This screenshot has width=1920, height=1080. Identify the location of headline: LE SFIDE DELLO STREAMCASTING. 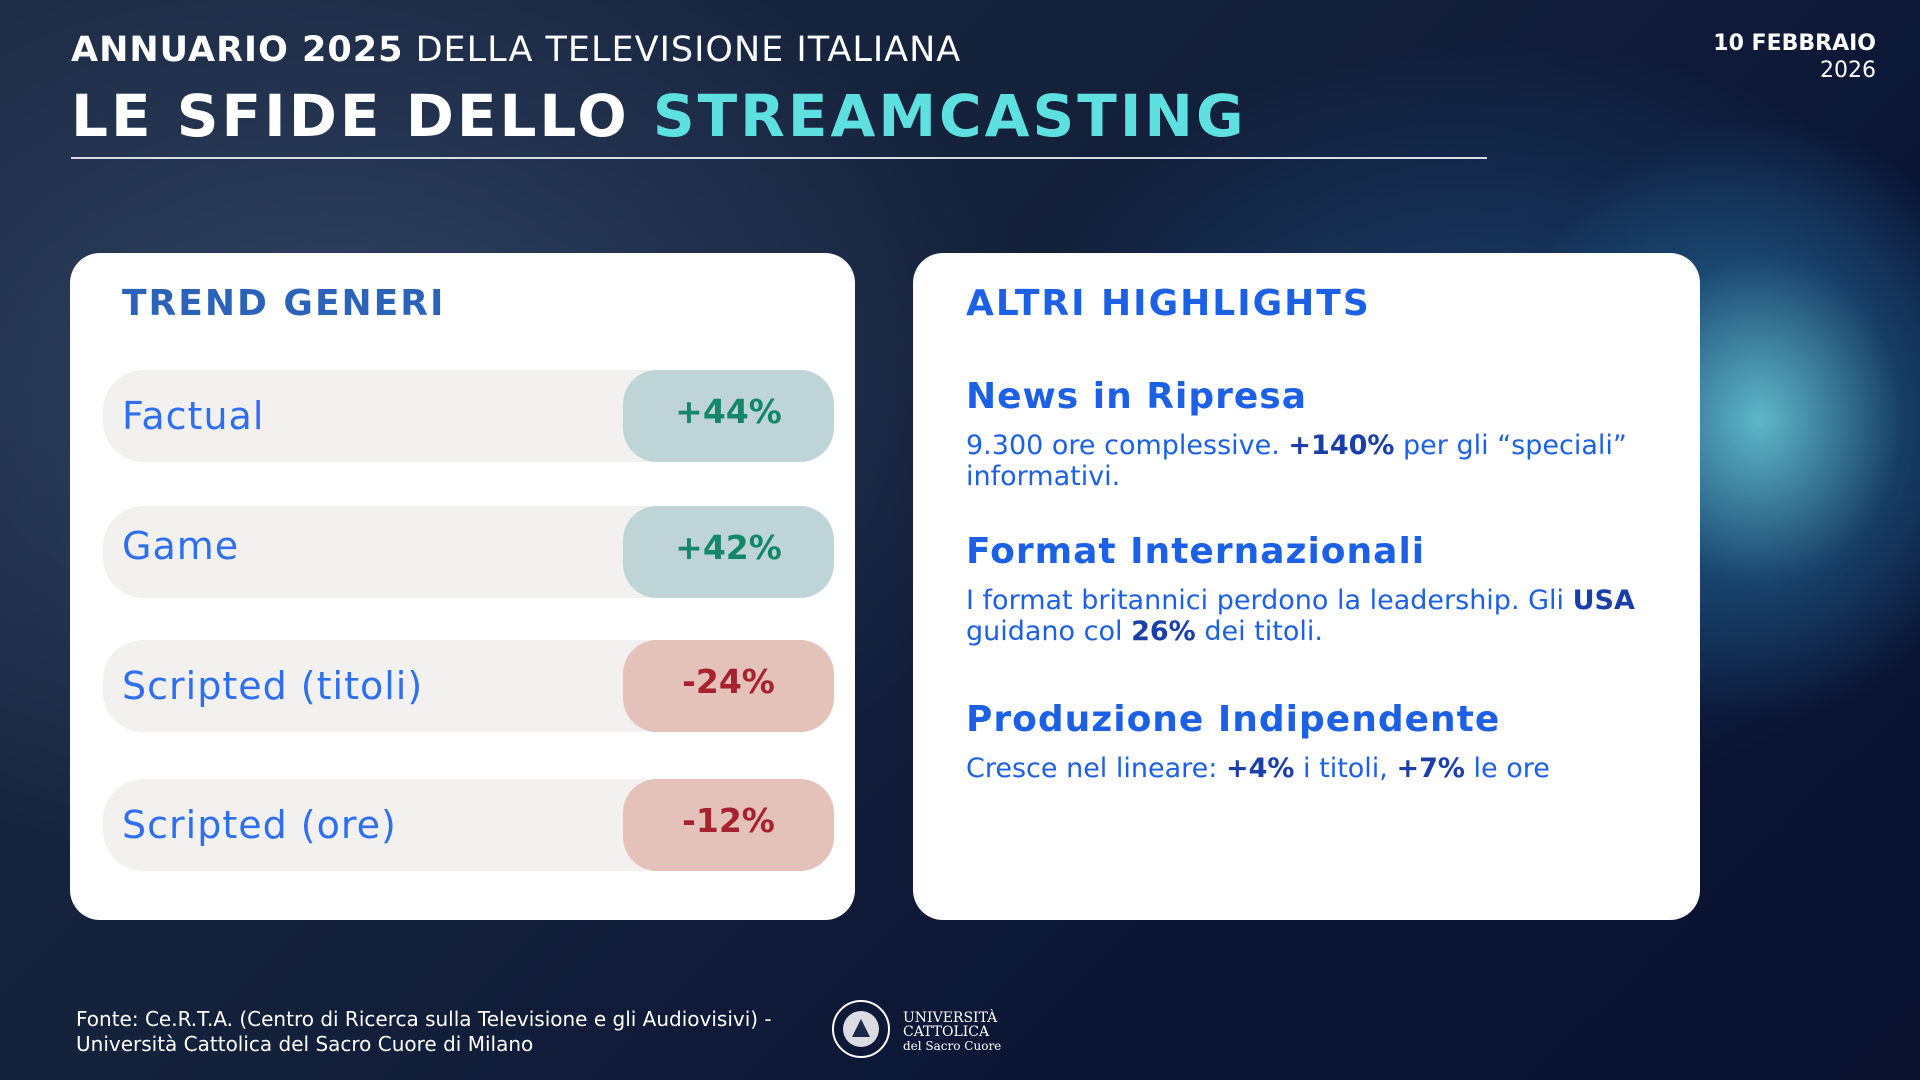
(659, 116).